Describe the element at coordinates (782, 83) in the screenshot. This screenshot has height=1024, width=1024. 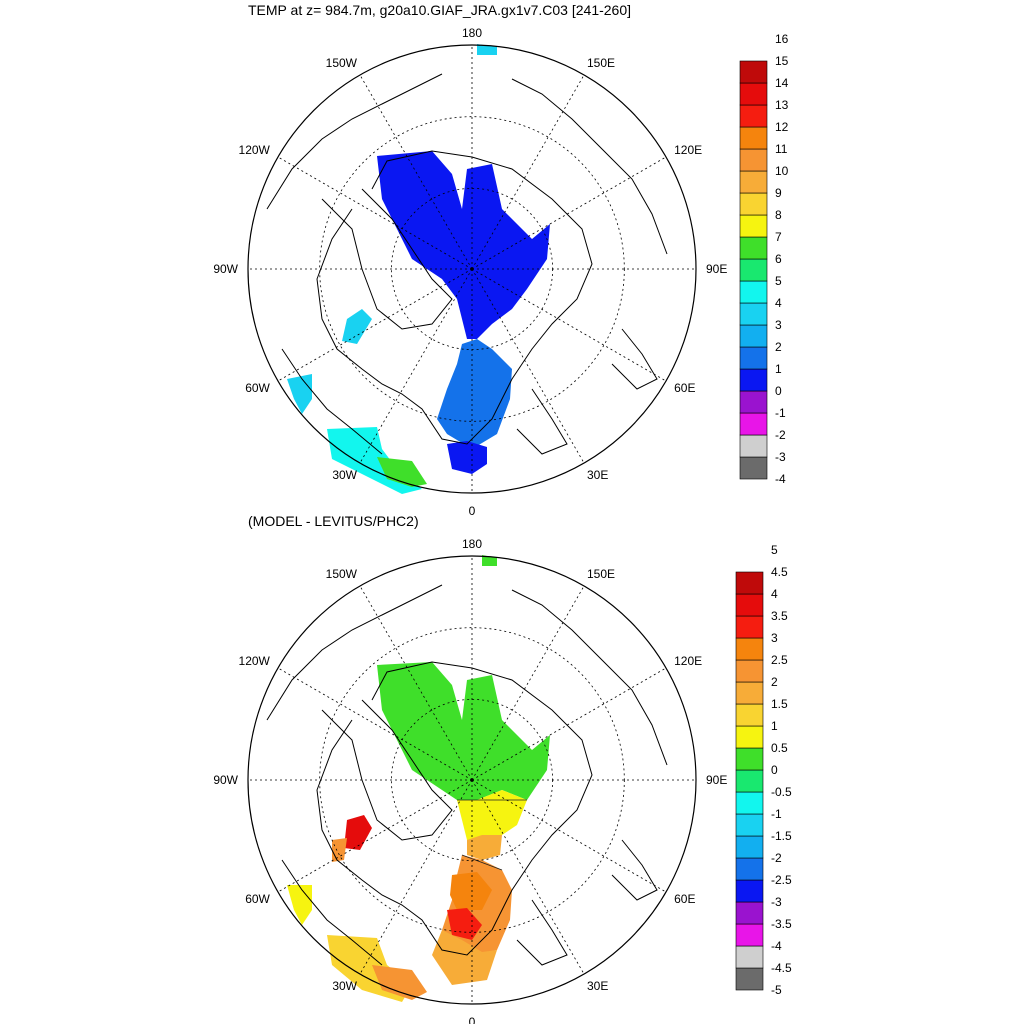
I see `colorbar-tick-label: 14` at that location.